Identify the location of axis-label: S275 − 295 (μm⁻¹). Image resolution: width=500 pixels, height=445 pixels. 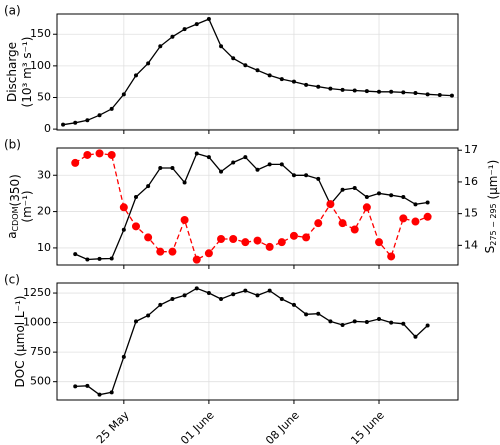
(491, 207).